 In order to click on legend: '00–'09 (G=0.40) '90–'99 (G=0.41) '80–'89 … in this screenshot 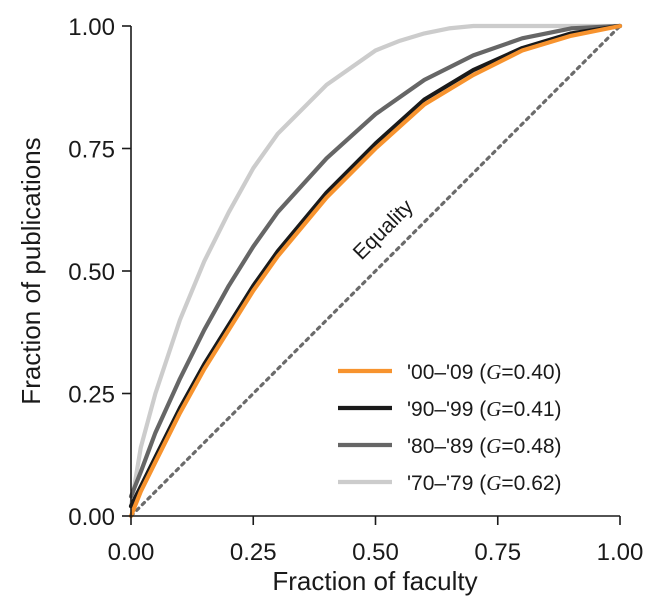, I will do `click(450, 427)`.